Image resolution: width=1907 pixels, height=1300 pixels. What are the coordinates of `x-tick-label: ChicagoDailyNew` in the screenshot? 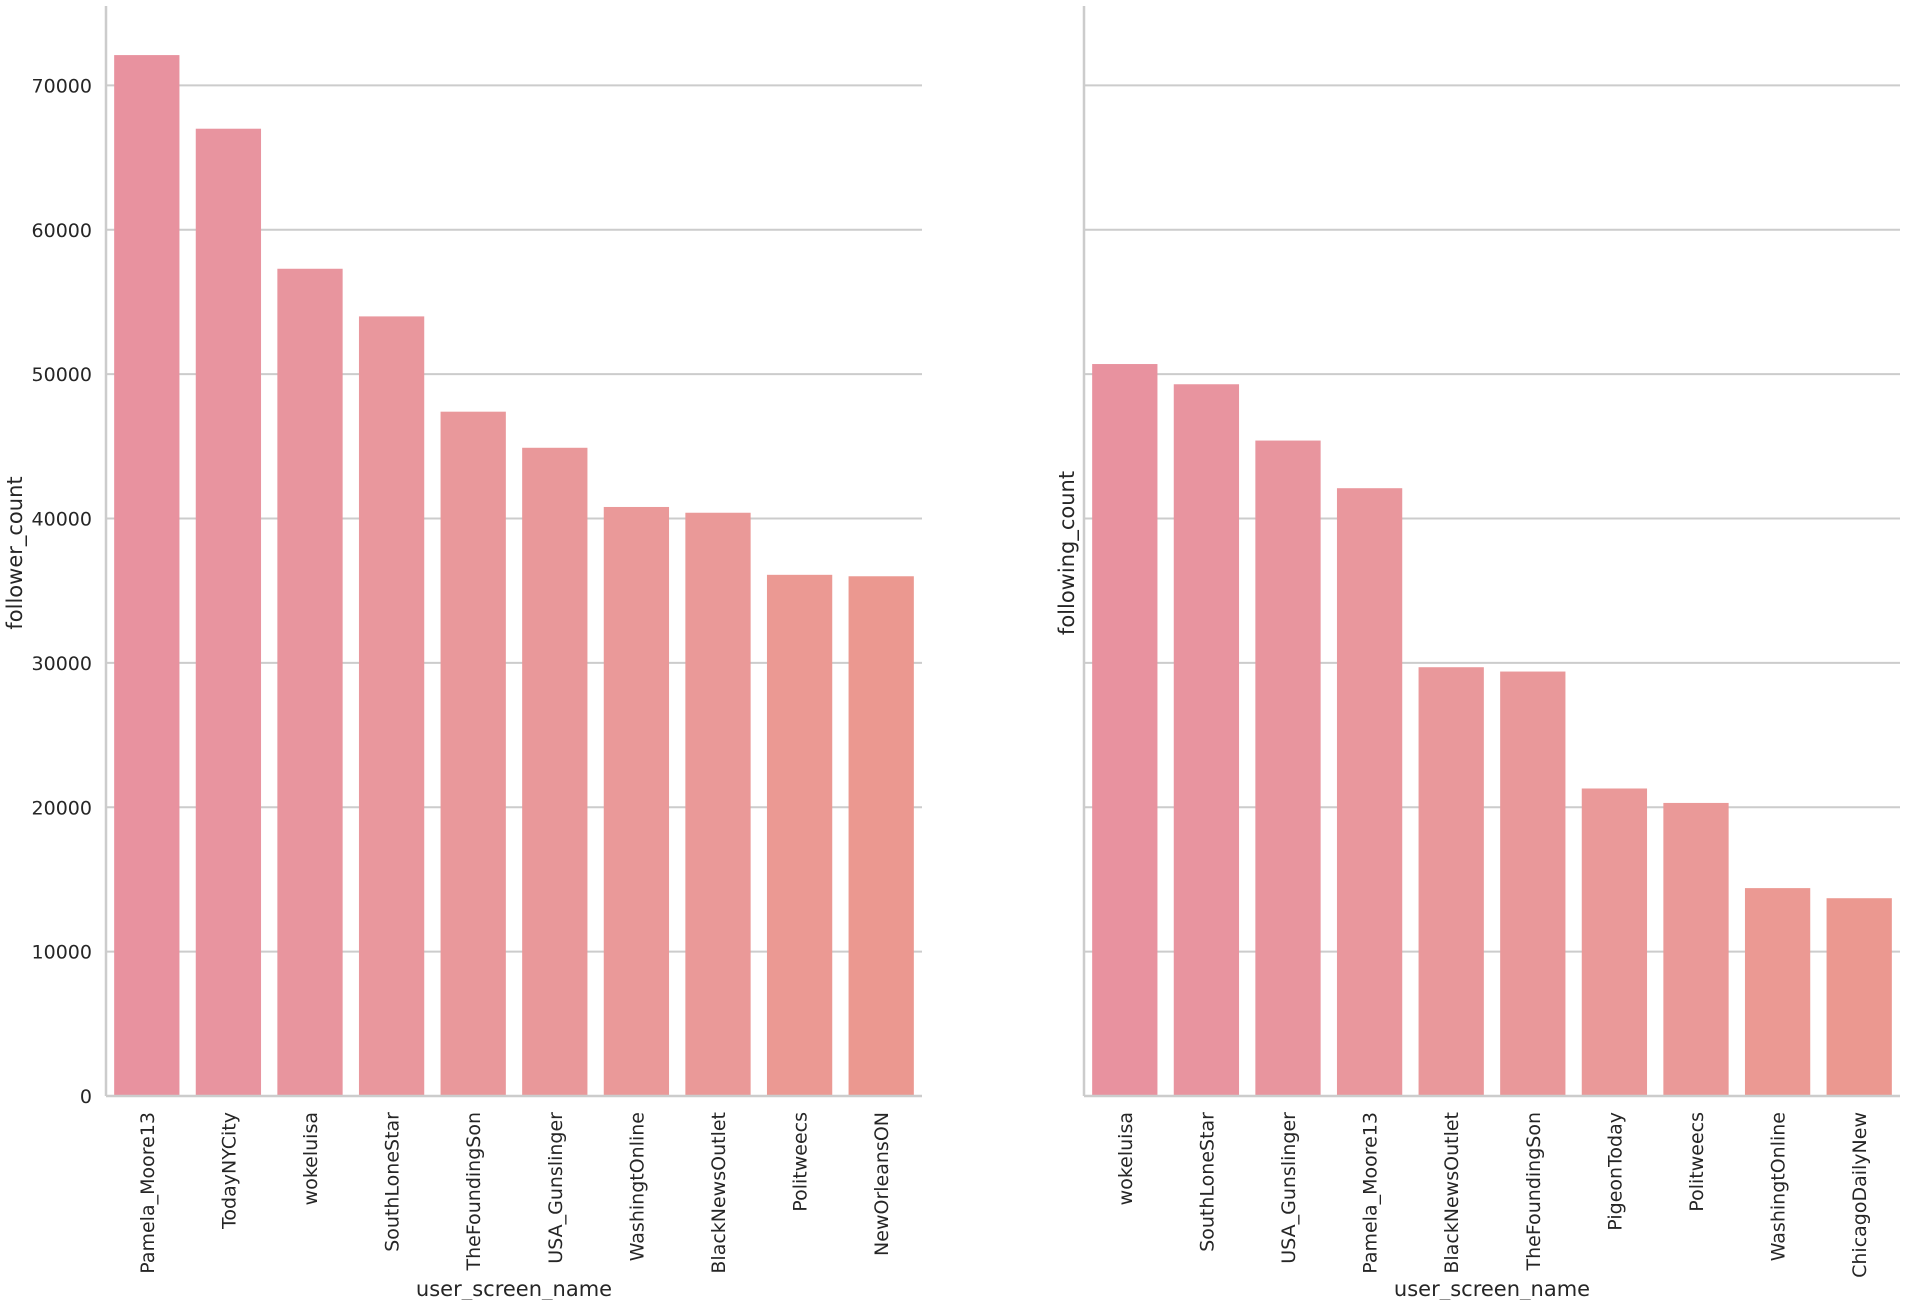 It's located at (1860, 1195).